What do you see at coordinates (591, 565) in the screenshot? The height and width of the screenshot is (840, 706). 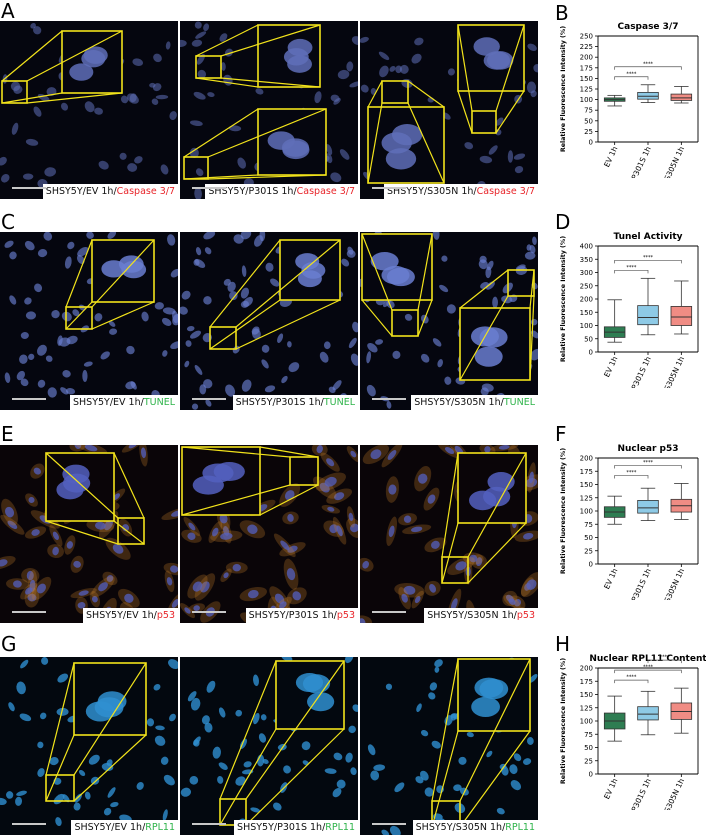 I see `y-tick-label: 0` at bounding box center [591, 565].